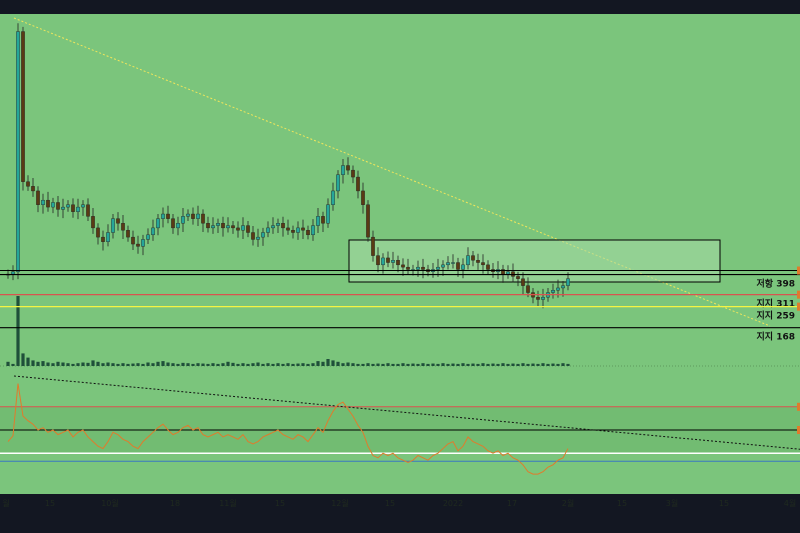  I want to click on x-tick-label: 18, so click(175, 503).